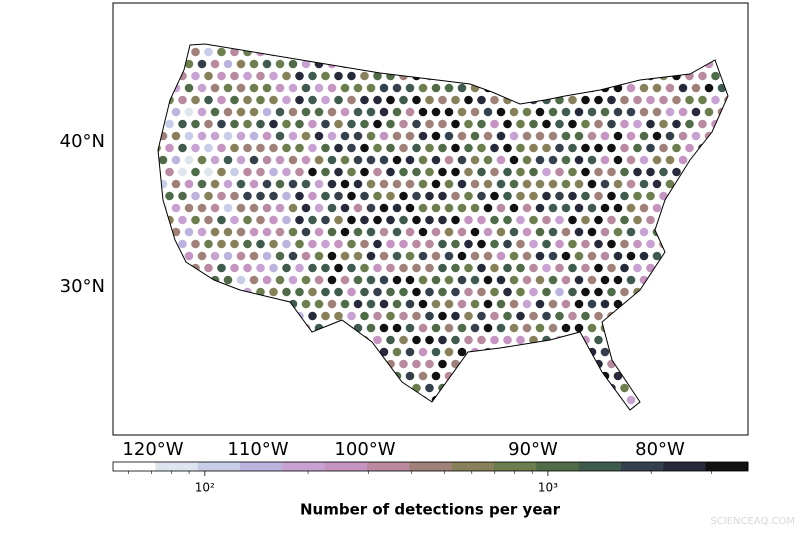 This screenshot has height=534, width=800. Describe the element at coordinates (431, 478) in the screenshot. I see `colorbar: 10² 10³` at that location.